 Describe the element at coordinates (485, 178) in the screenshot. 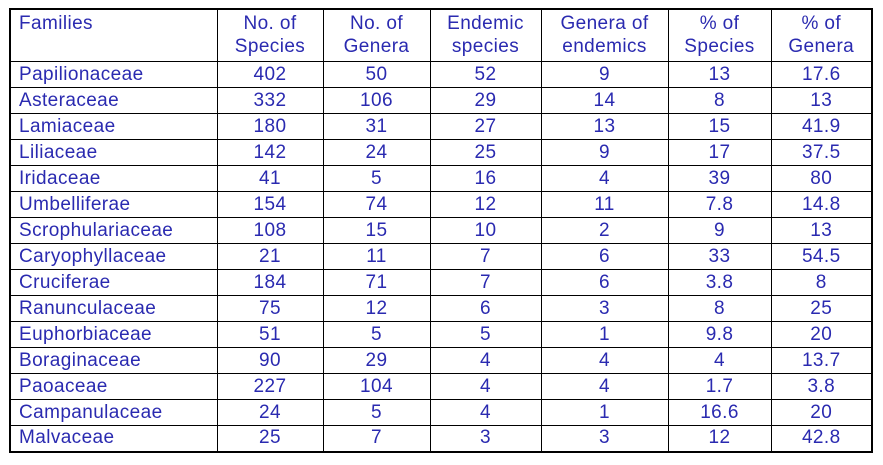

I see `value-cell: 16` at that location.